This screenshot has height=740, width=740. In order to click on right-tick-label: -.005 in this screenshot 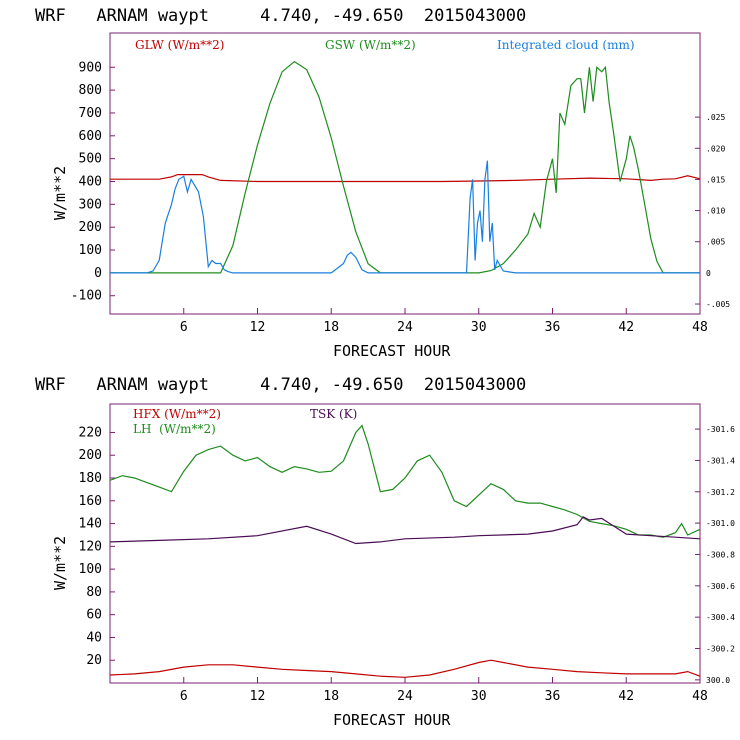, I will do `click(718, 304)`.